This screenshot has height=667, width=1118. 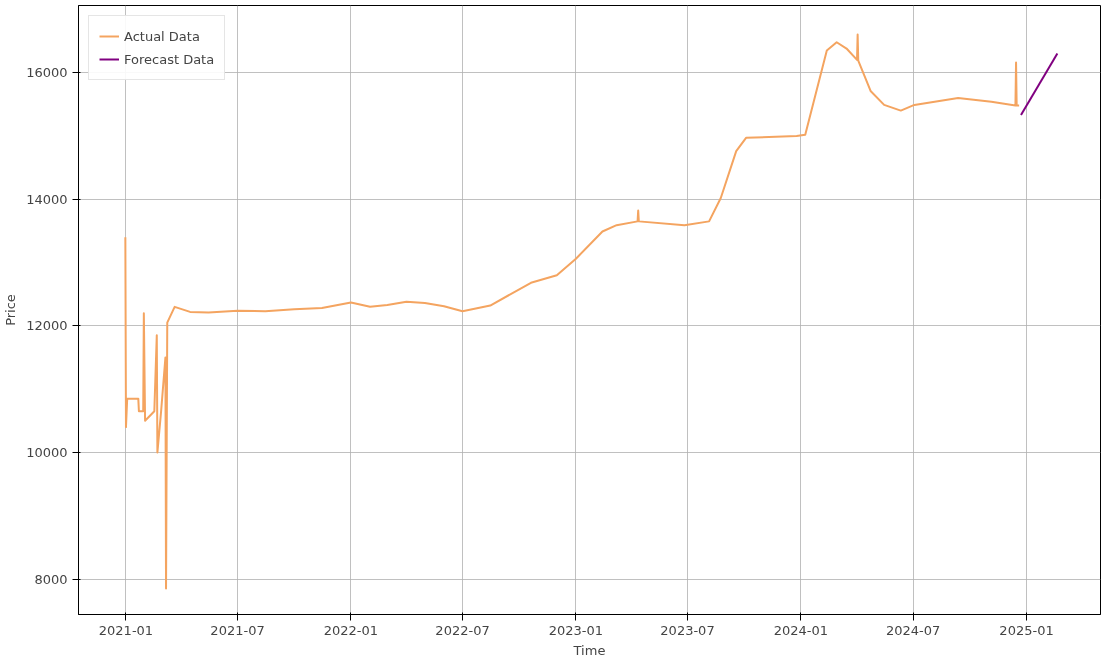 I want to click on x-tick-label: 2022-01, so click(x=351, y=630).